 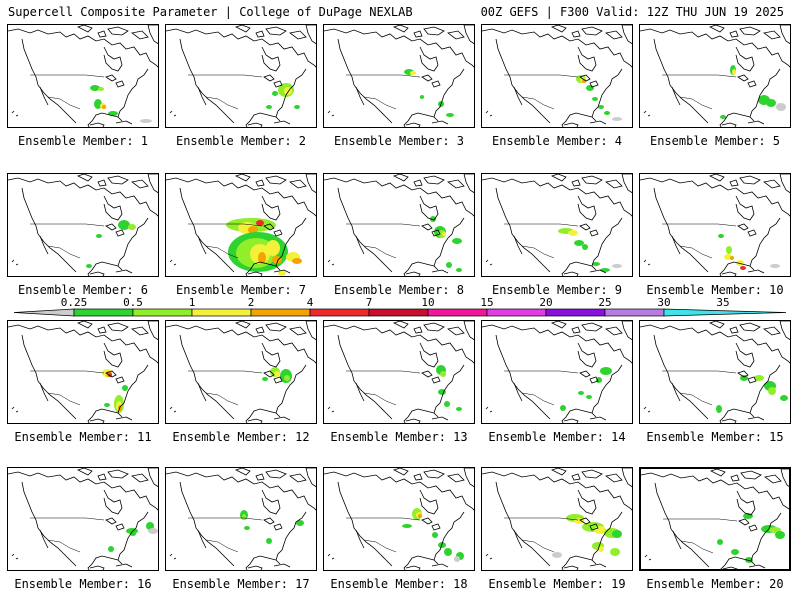 I want to click on colorbar-tick-label: 10, so click(x=428, y=302).